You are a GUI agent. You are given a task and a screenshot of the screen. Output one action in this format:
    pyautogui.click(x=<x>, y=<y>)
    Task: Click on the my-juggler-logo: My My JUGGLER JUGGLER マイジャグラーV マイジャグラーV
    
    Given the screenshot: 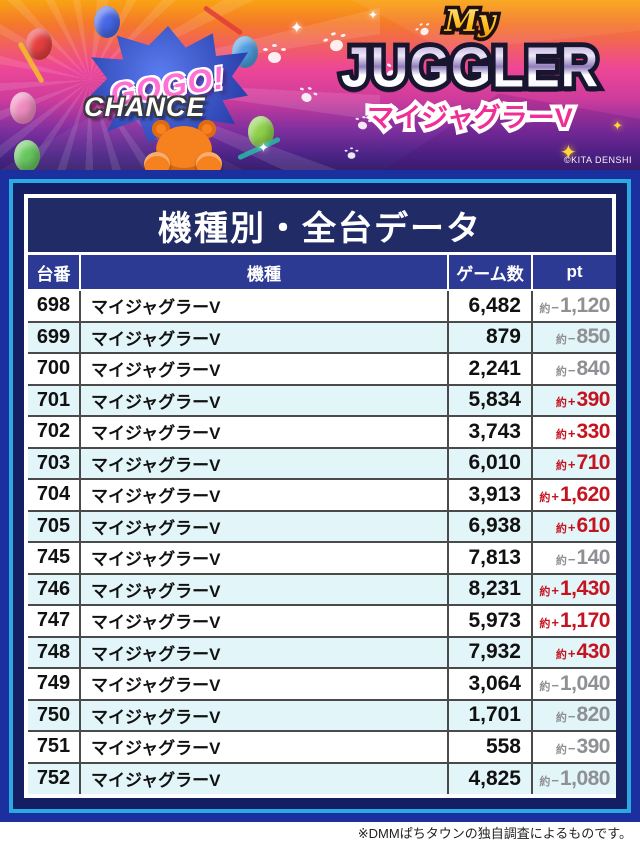 What is the action you would take?
    pyautogui.click(x=470, y=69)
    